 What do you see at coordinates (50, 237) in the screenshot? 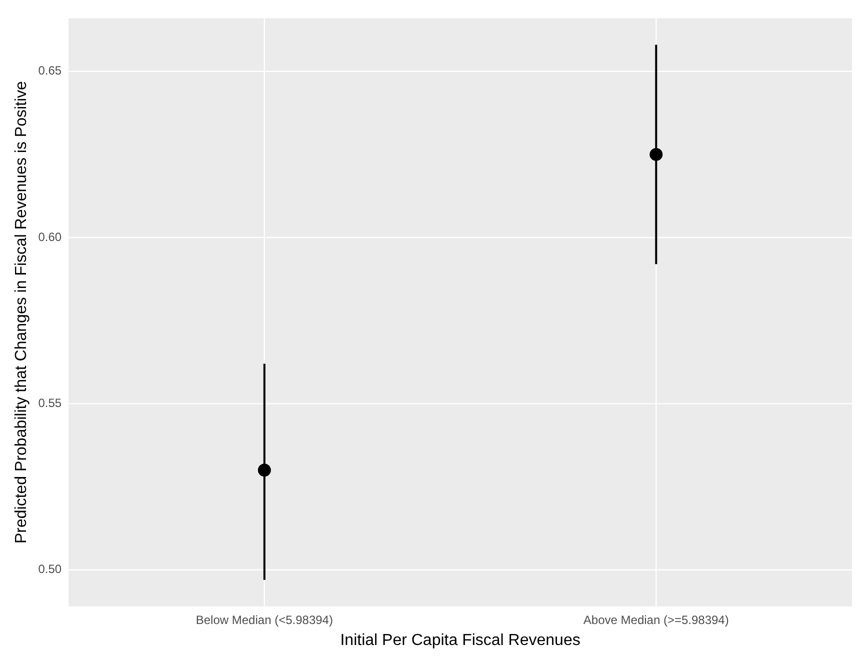
I see `y-tick-label: 0.60` at bounding box center [50, 237].